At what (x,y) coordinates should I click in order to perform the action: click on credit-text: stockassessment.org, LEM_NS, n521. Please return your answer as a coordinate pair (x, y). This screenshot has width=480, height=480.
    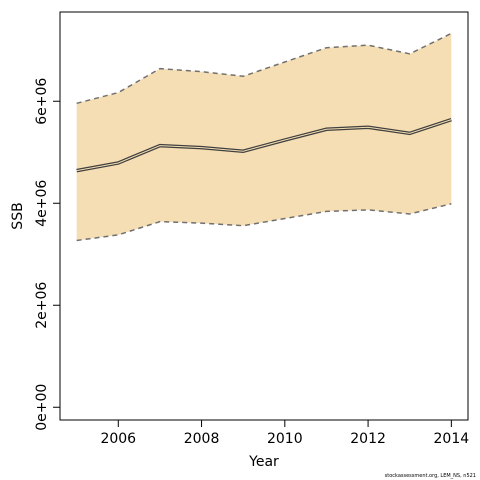
    Looking at the image, I should click on (430, 476).